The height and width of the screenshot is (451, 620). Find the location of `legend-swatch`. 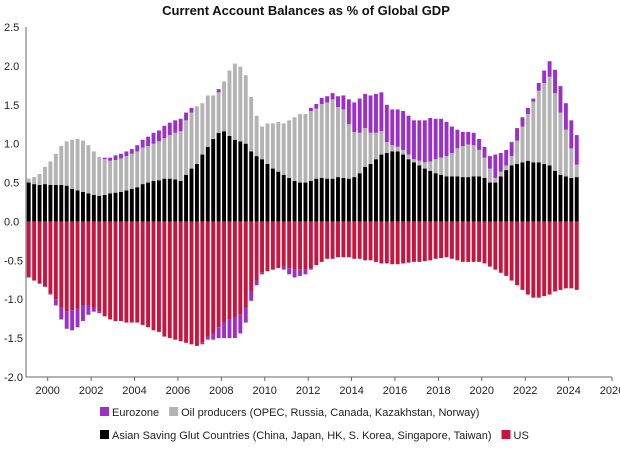

legend-swatch is located at coordinates (104, 434).